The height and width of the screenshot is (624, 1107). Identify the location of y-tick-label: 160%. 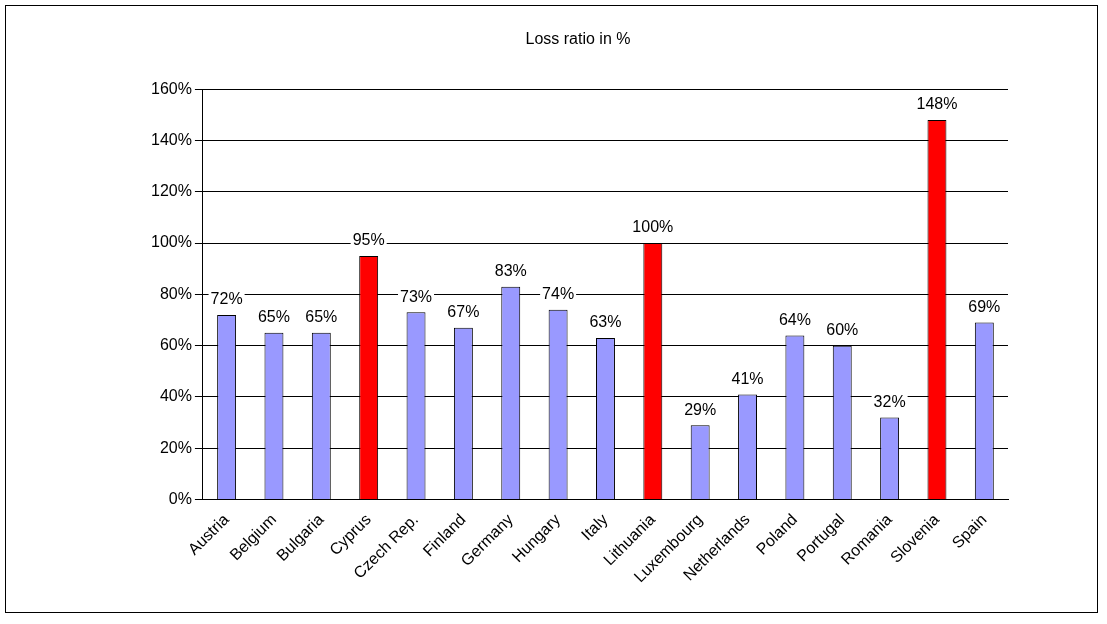
(171, 88).